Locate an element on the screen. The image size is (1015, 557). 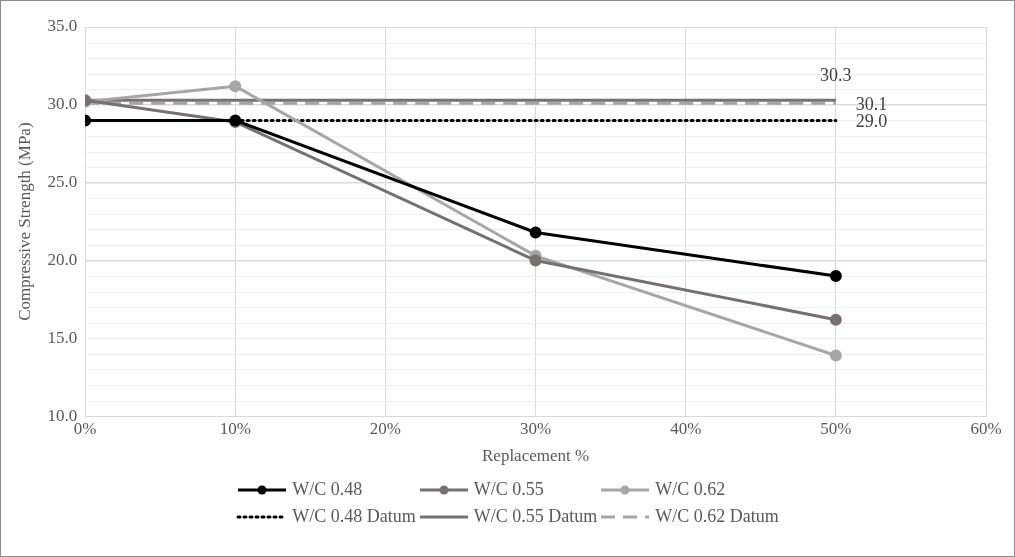
x-tick-label: 30% is located at coordinates (535, 428).